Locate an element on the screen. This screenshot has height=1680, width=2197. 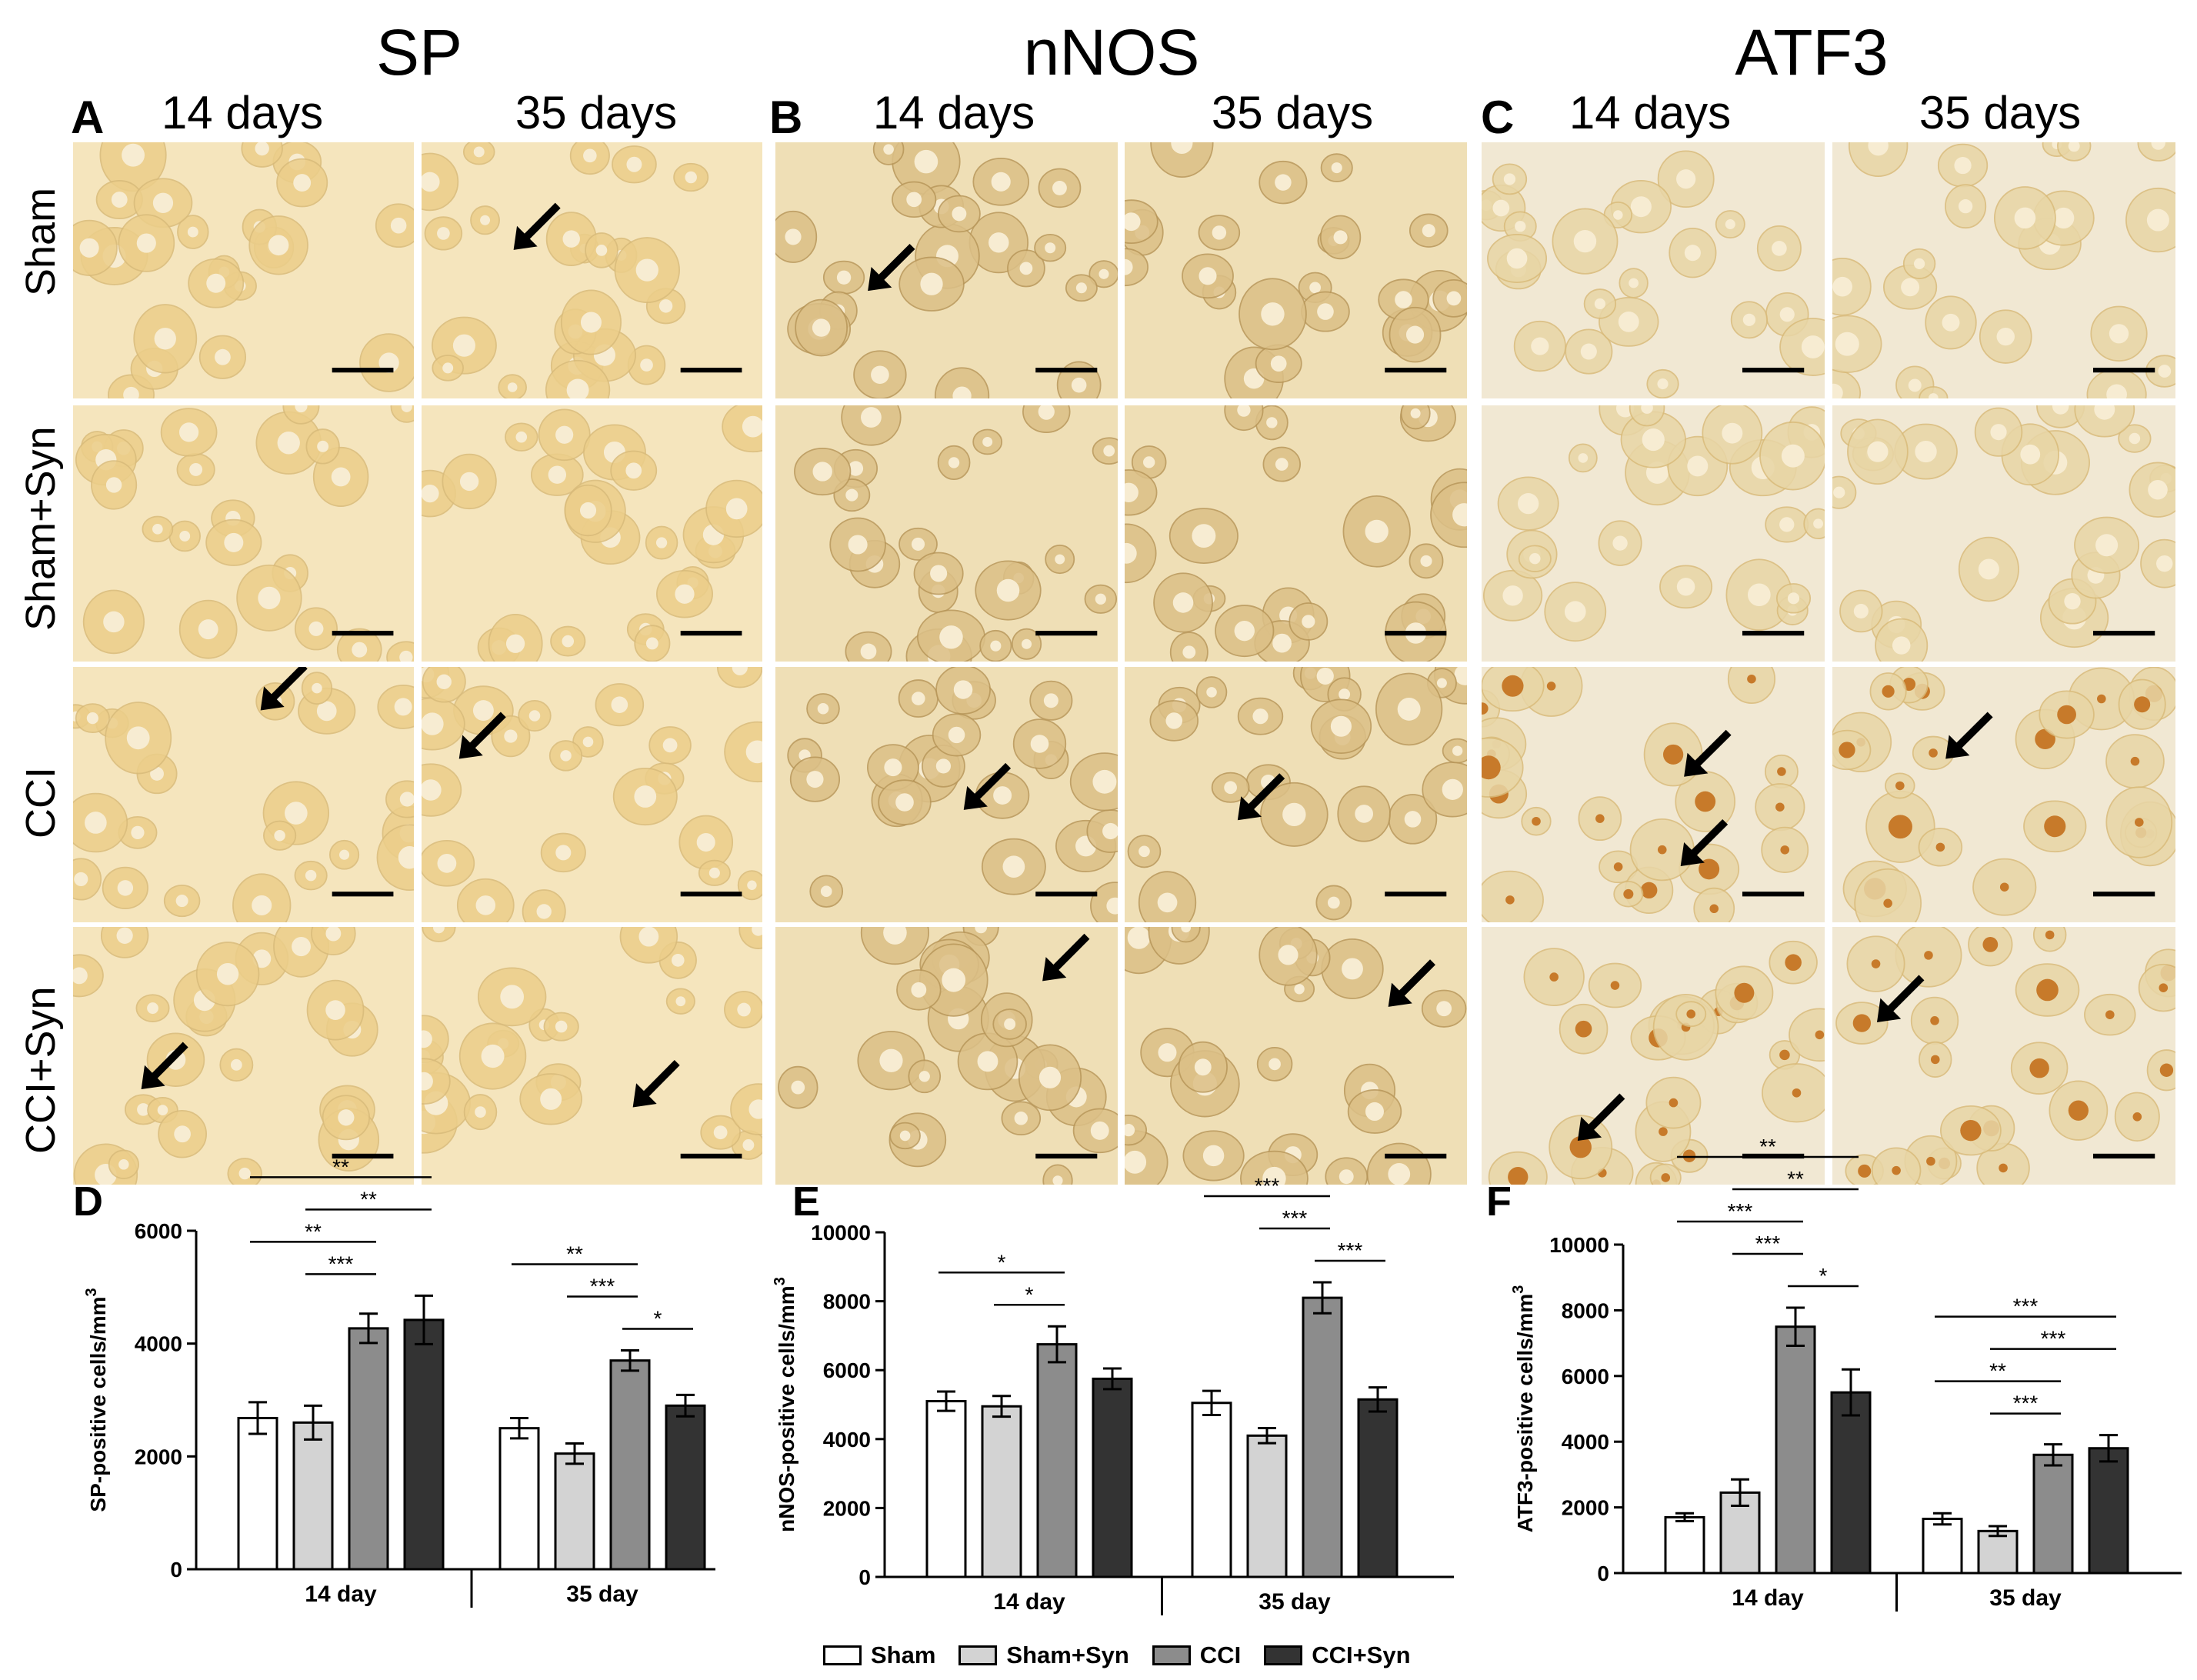
row-label-cci-syn: CCI+Syn is located at coordinates (41, 1070).